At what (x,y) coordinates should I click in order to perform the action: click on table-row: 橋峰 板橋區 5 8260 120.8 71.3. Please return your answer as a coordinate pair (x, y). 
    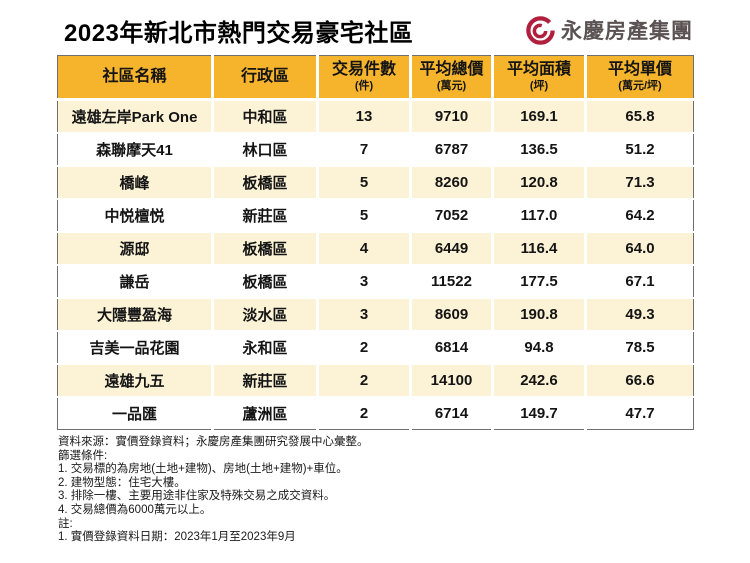
    Looking at the image, I should click on (375, 182).